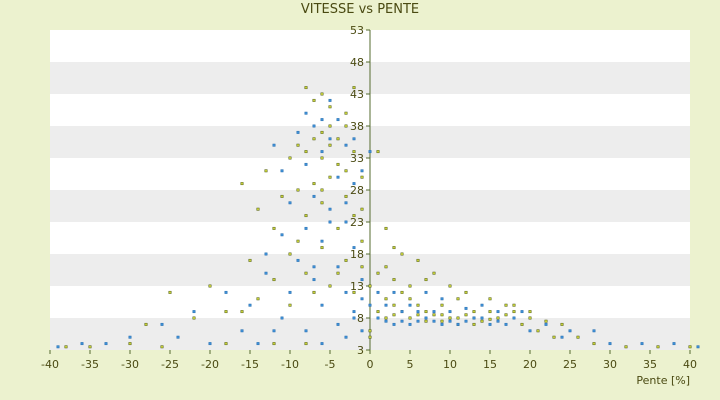 The width and height of the screenshot is (720, 400). I want to click on x-tick-label: 20, so click(530, 364).